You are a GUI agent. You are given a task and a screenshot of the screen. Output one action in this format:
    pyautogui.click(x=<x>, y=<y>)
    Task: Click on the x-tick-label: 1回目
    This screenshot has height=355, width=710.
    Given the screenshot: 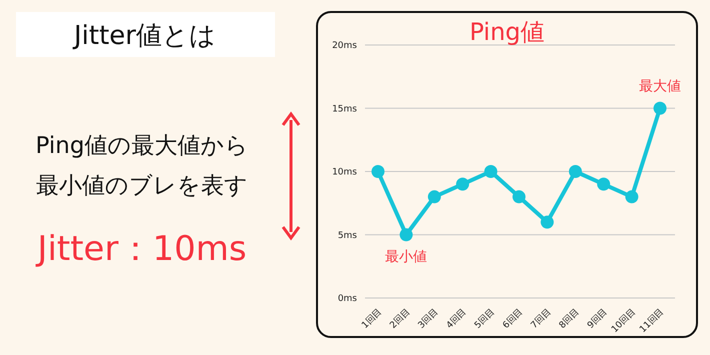 What is the action you would take?
    pyautogui.click(x=372, y=319)
    